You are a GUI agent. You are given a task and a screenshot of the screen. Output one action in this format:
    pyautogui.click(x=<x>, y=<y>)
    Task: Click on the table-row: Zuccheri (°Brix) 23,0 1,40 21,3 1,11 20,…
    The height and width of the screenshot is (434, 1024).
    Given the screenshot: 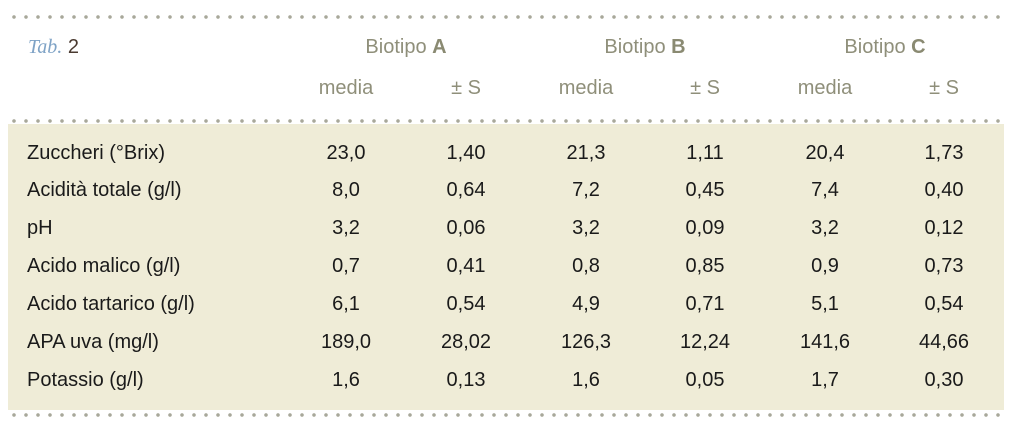 What is the action you would take?
    pyautogui.click(x=512, y=152)
    